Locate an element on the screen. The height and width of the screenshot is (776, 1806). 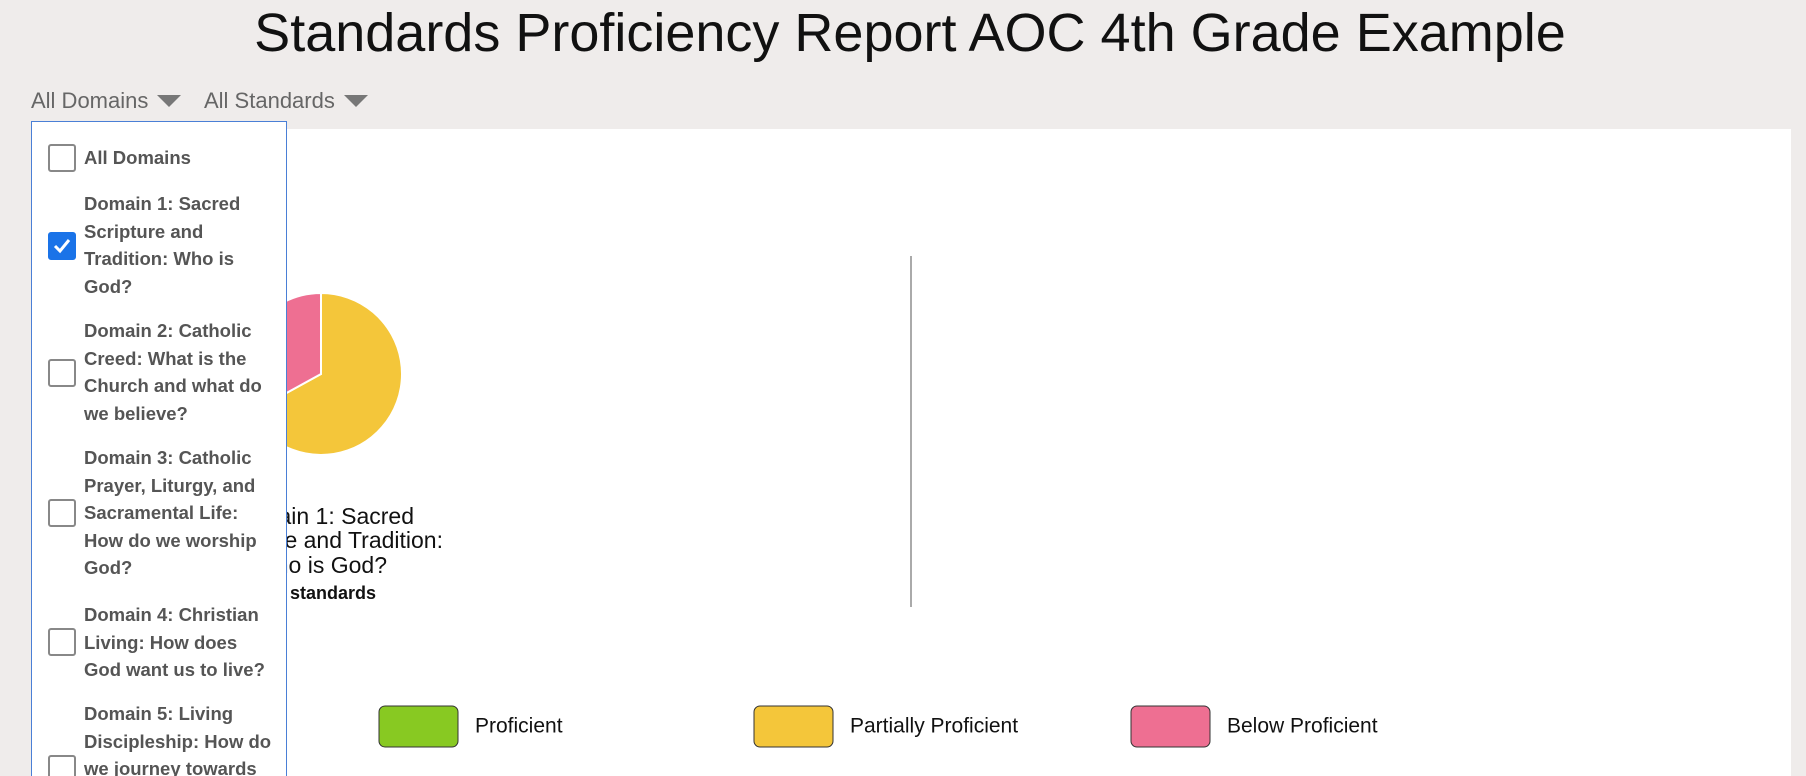
legend-label: Proficient is located at coordinates (519, 726).